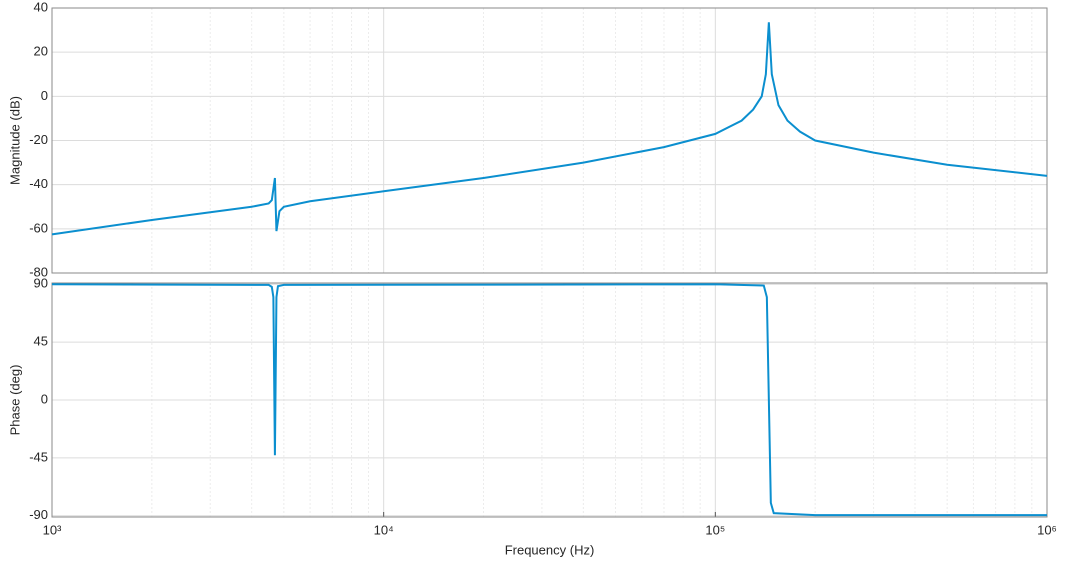 This screenshot has height=563, width=1065. What do you see at coordinates (38, 139) in the screenshot?
I see `y-tick-label: -20` at bounding box center [38, 139].